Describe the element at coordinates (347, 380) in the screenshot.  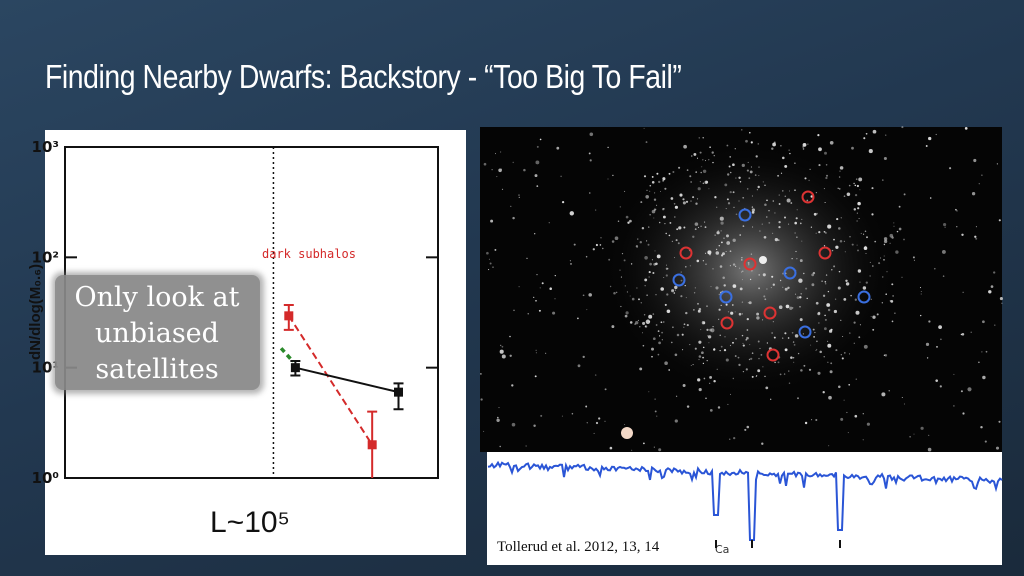
I see `series-line` at that location.